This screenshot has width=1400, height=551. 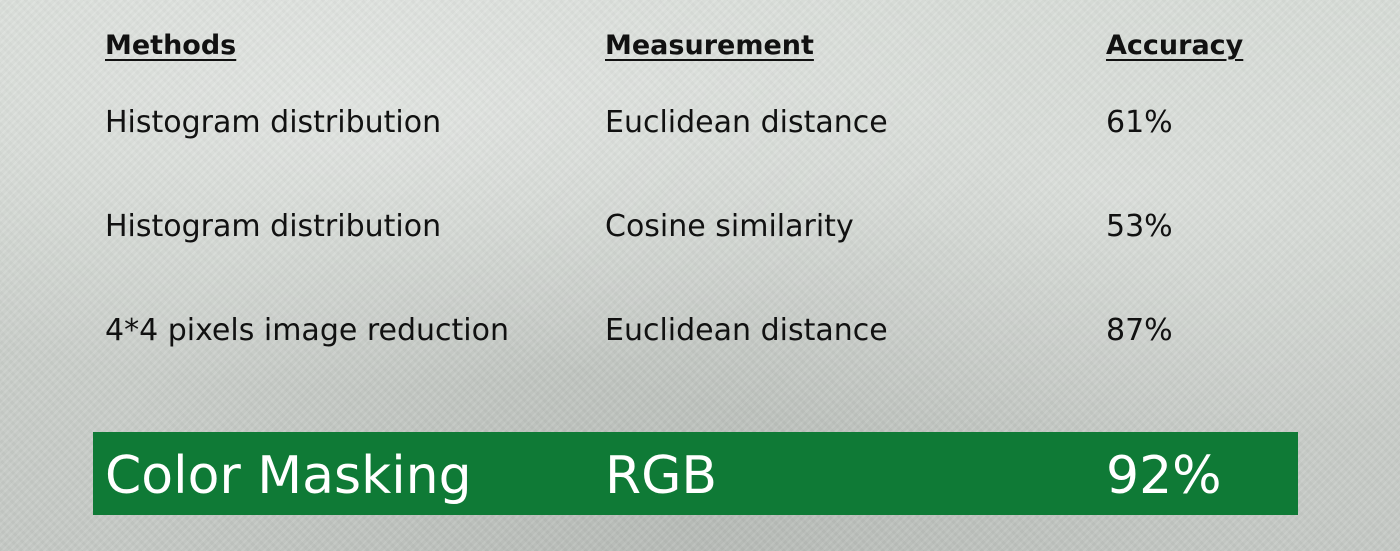 I want to click on header-measurement: Measurement, so click(x=709, y=45).